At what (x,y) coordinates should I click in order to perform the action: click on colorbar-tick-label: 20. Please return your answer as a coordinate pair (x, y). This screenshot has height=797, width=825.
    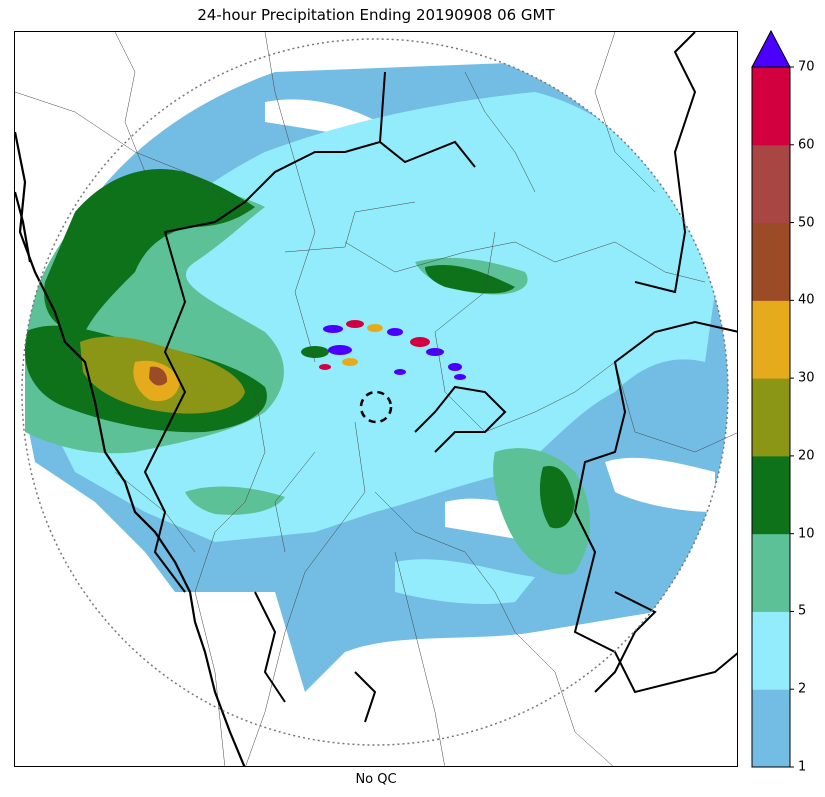
    Looking at the image, I should click on (806, 456).